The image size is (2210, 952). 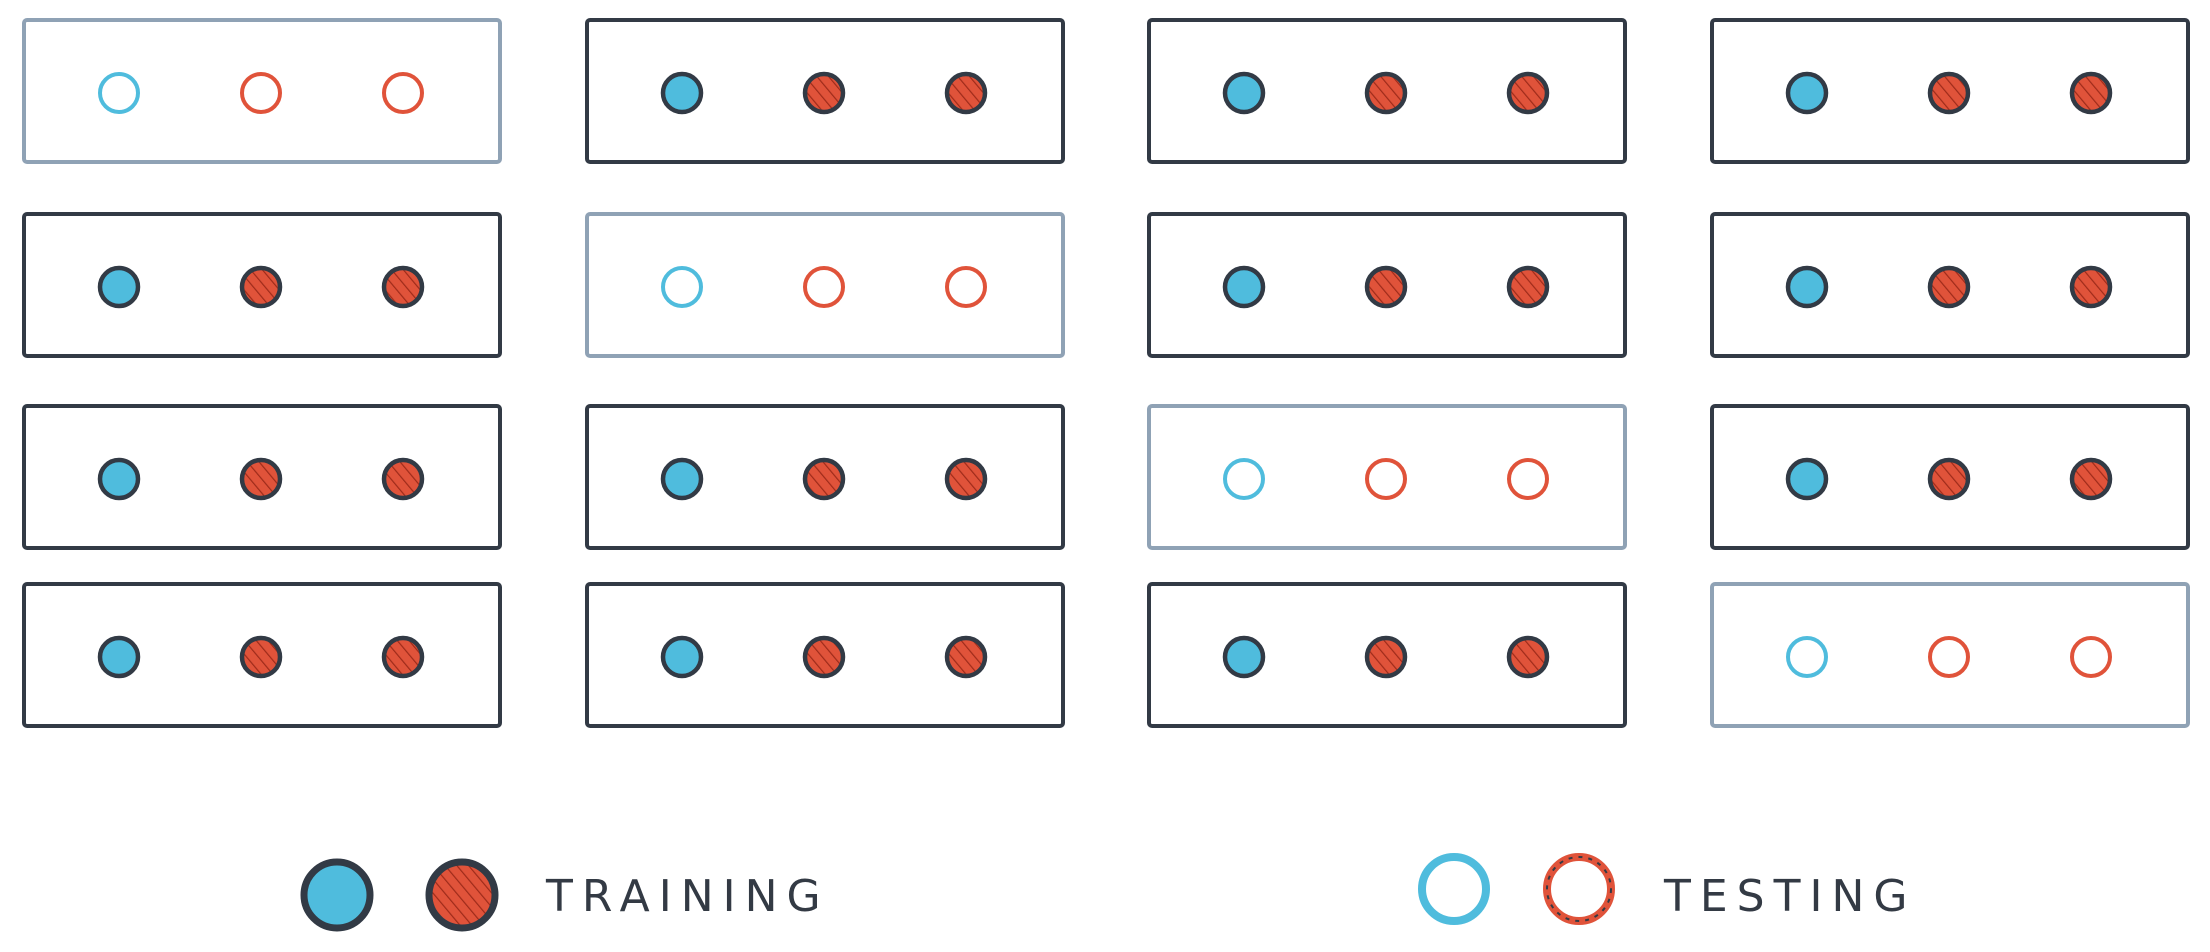 I want to click on legend-training-blue-marker, so click(x=337, y=895).